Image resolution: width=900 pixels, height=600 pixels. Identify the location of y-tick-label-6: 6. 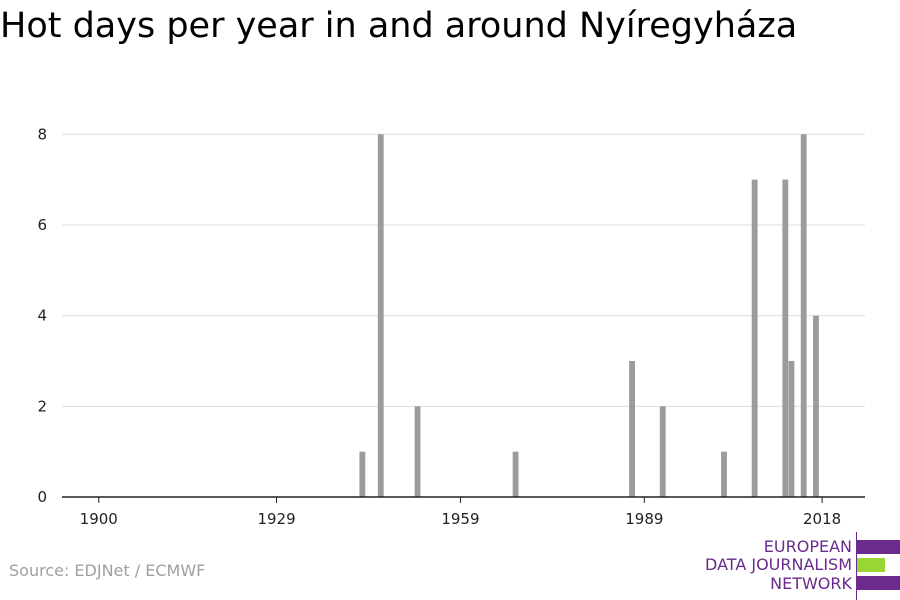
(42, 225).